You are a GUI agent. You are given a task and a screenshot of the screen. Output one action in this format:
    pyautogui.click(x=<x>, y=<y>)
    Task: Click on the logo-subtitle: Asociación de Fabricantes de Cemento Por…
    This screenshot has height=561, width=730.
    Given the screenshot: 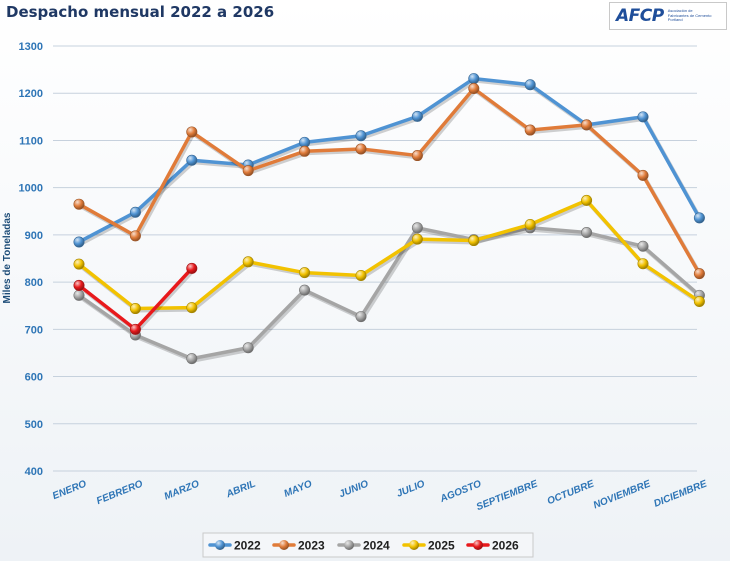 What is the action you would take?
    pyautogui.click(x=689, y=15)
    